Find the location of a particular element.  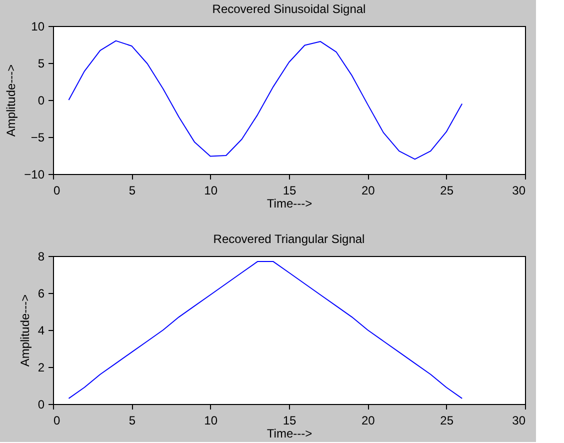

chart-title: Recovered Sinusoidal Signal is located at coordinates (289, 9).